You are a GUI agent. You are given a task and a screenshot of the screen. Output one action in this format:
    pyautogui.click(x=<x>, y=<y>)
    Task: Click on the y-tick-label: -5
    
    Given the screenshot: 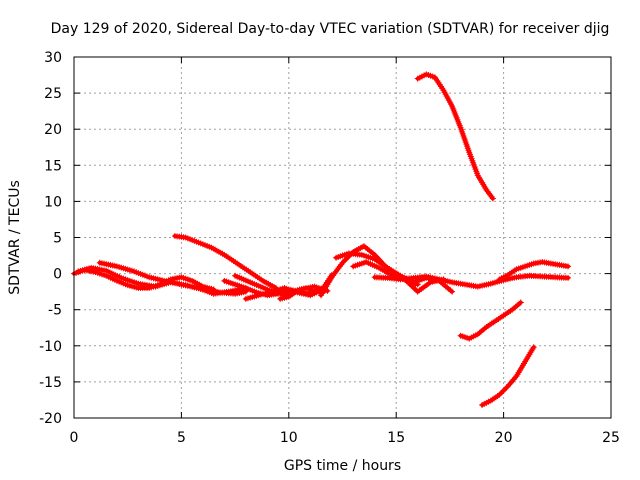 What is the action you would take?
    pyautogui.click(x=55, y=311)
    